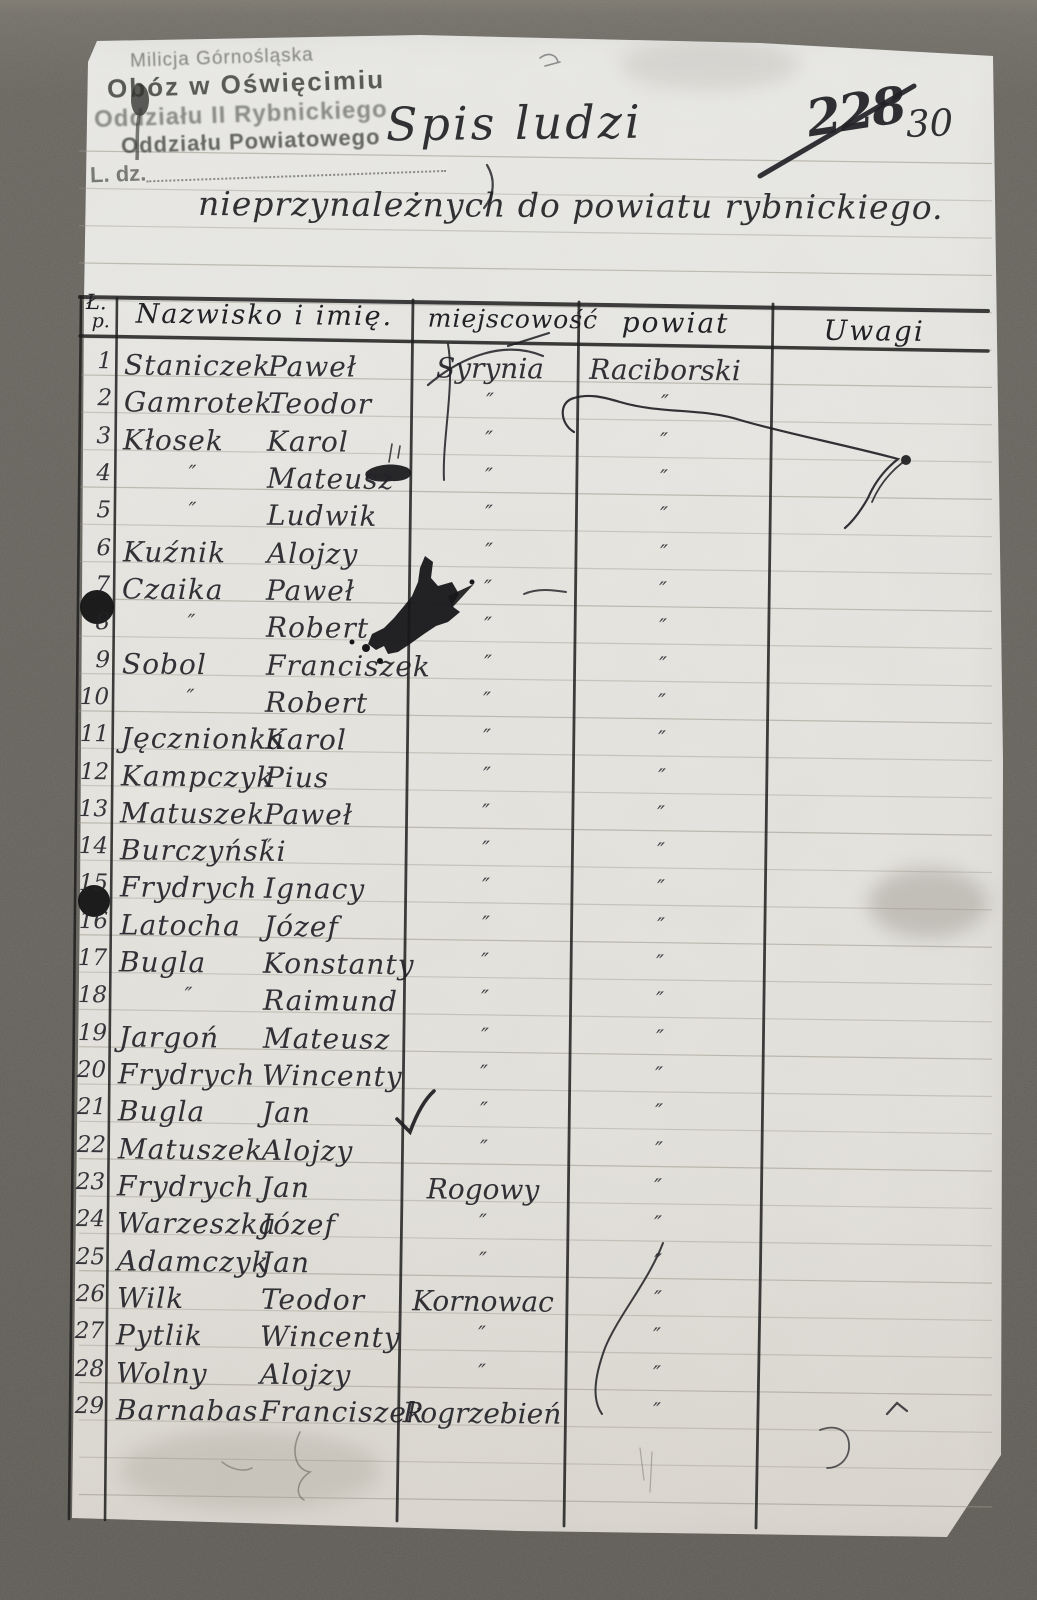 The image size is (1037, 1600). I want to click on long-pen-scribble, so click(731, 462).